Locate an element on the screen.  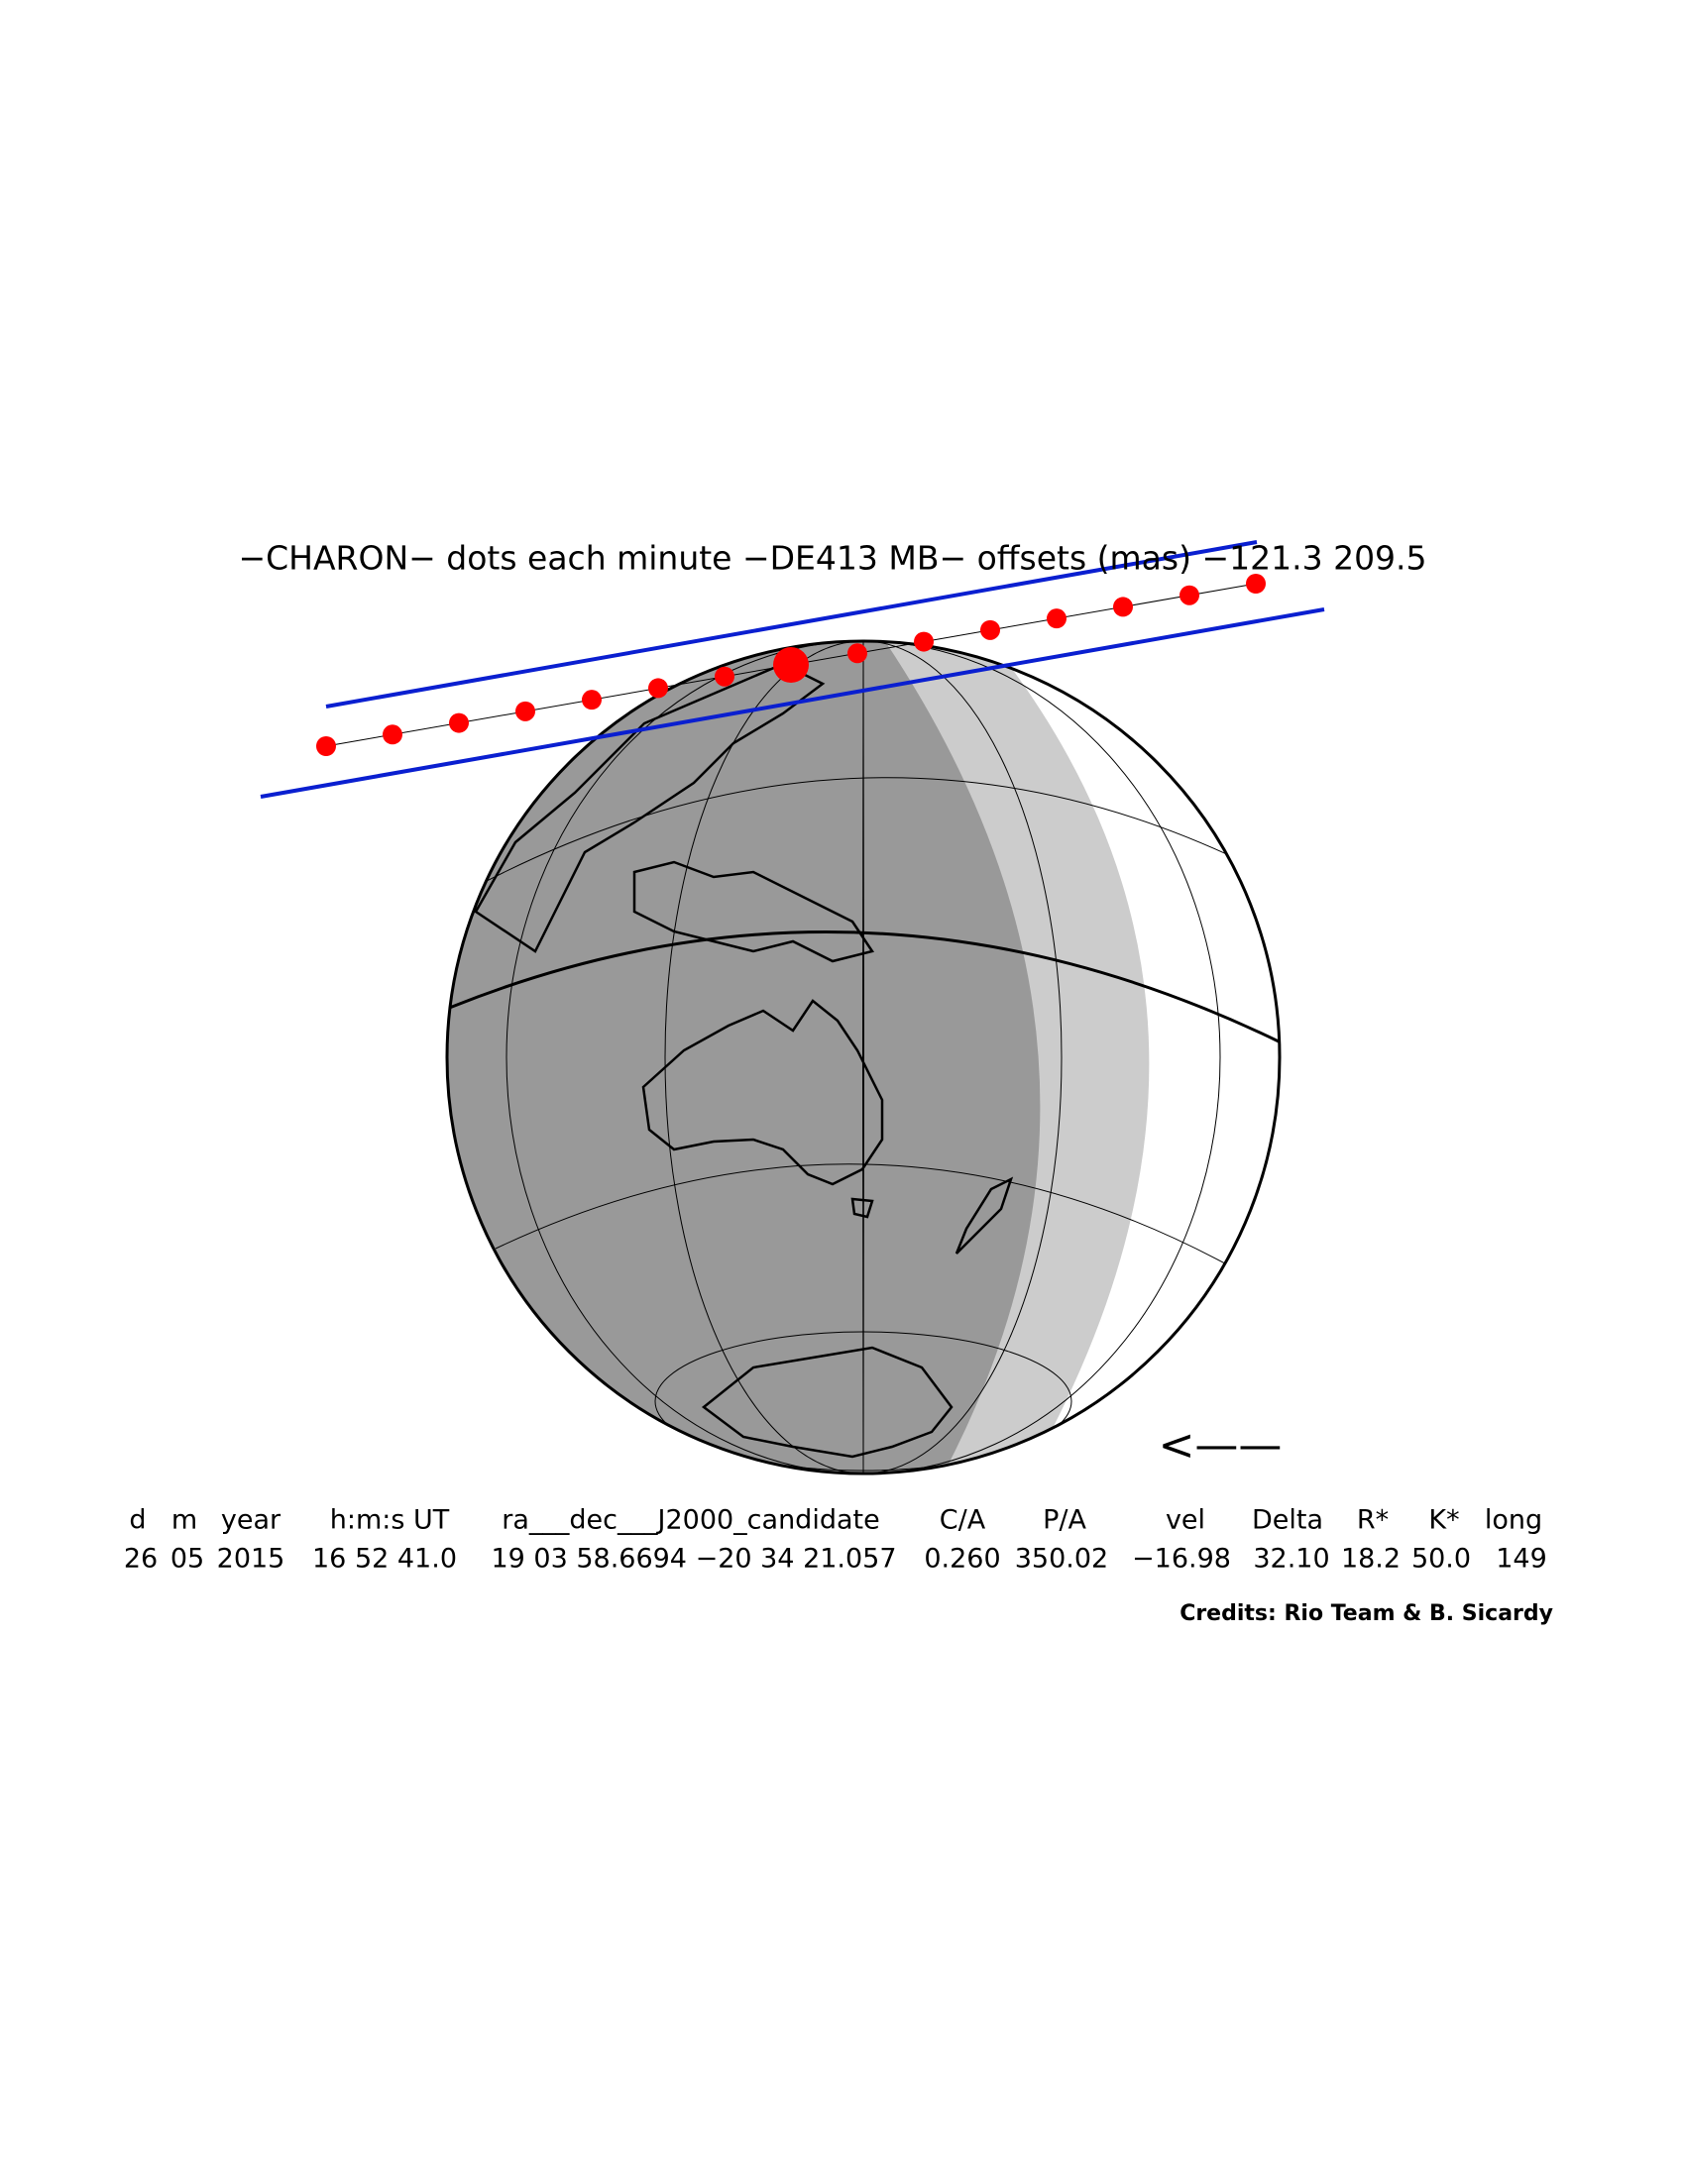
header-cell: C/A is located at coordinates (963, 1520).